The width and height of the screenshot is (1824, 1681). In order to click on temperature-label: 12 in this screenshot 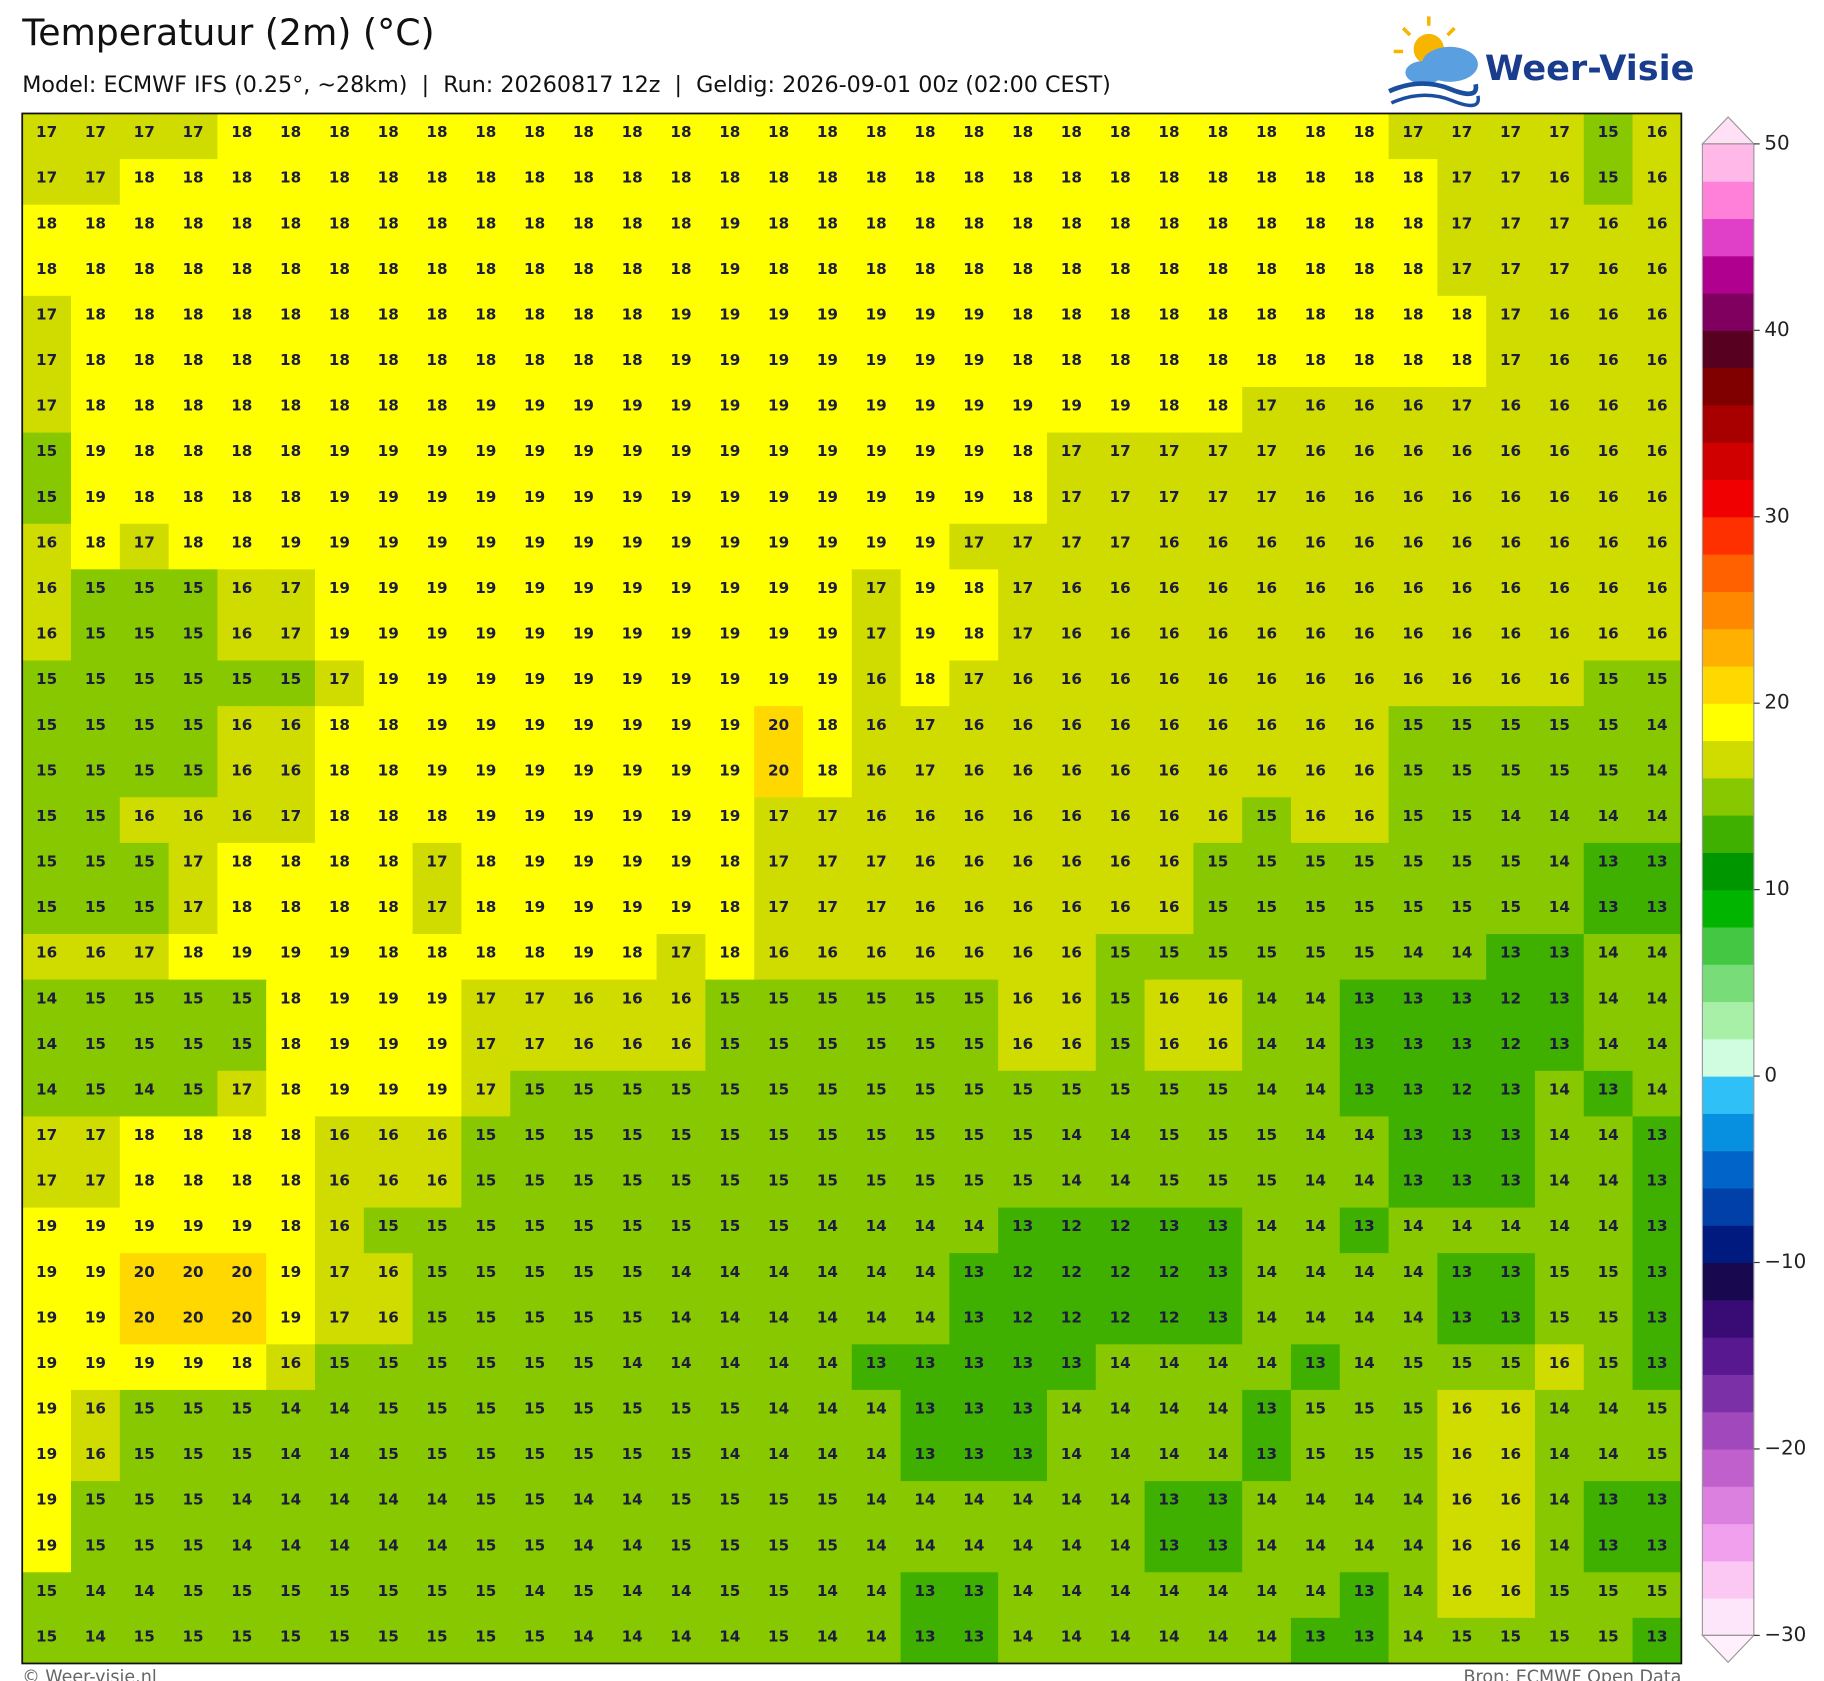, I will do `click(1071, 1272)`.